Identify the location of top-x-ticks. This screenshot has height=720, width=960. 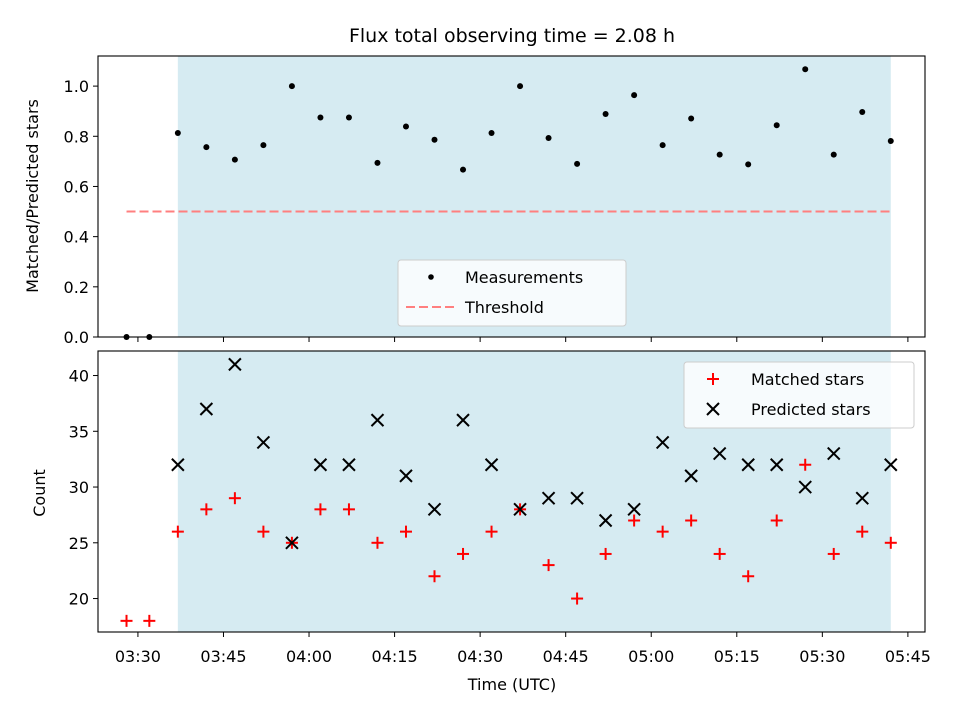
(523, 339).